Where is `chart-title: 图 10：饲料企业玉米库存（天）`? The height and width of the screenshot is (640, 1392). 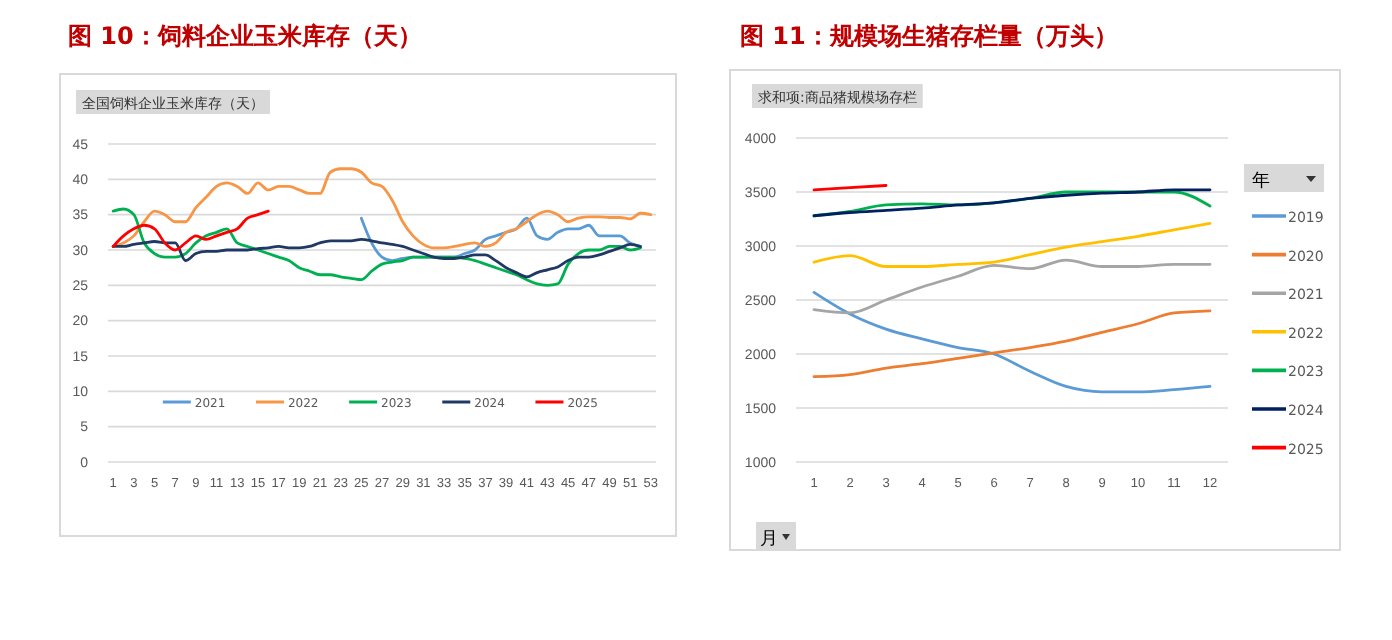 chart-title: 图 10：饲料企业玉米库存（天） is located at coordinates (245, 36).